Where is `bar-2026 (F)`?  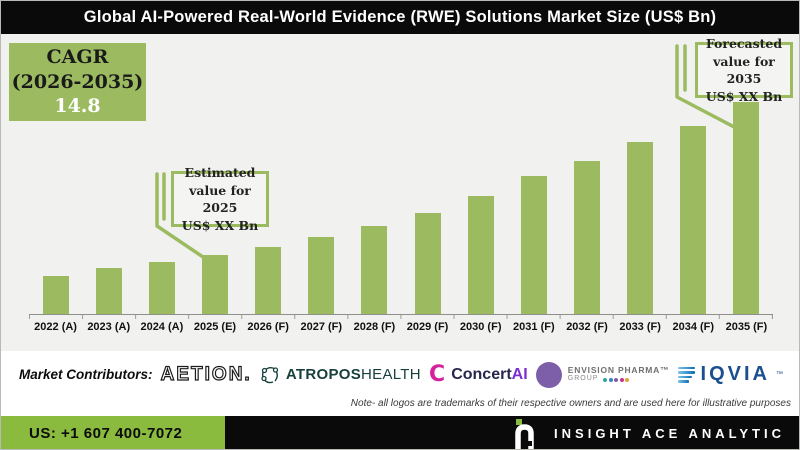 bar-2026 (F) is located at coordinates (268, 280).